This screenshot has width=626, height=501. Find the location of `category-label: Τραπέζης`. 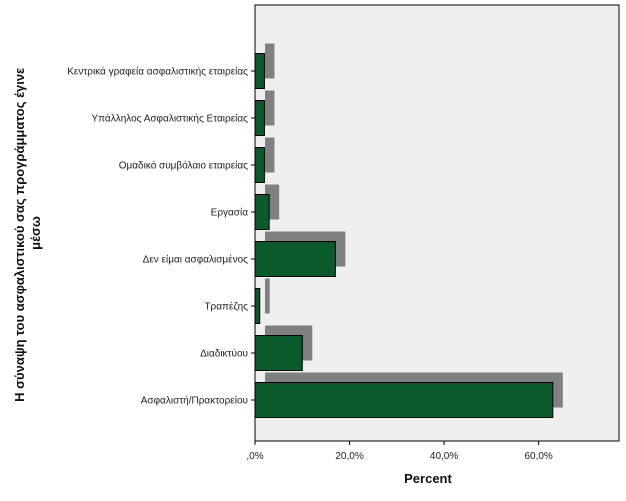

category-label: Τραπέζης is located at coordinates (226, 307).